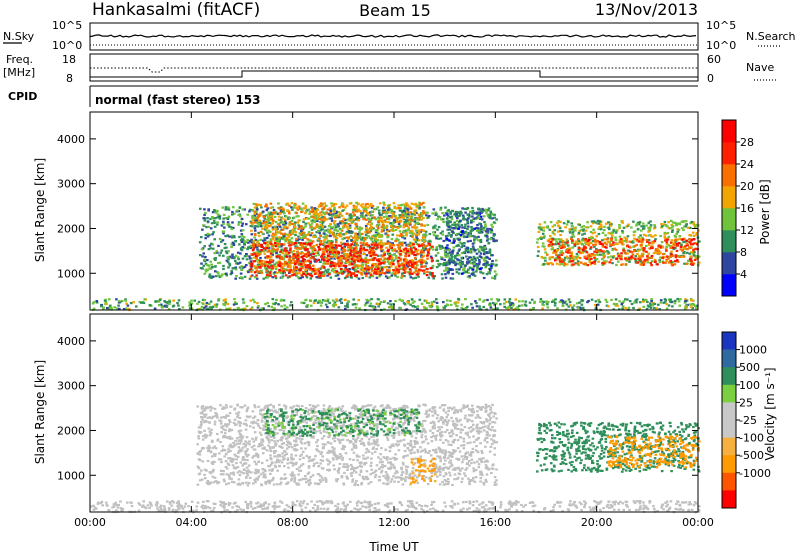  What do you see at coordinates (67, 25) in the screenshot?
I see `nsky-tick-top: 10^5` at bounding box center [67, 25].